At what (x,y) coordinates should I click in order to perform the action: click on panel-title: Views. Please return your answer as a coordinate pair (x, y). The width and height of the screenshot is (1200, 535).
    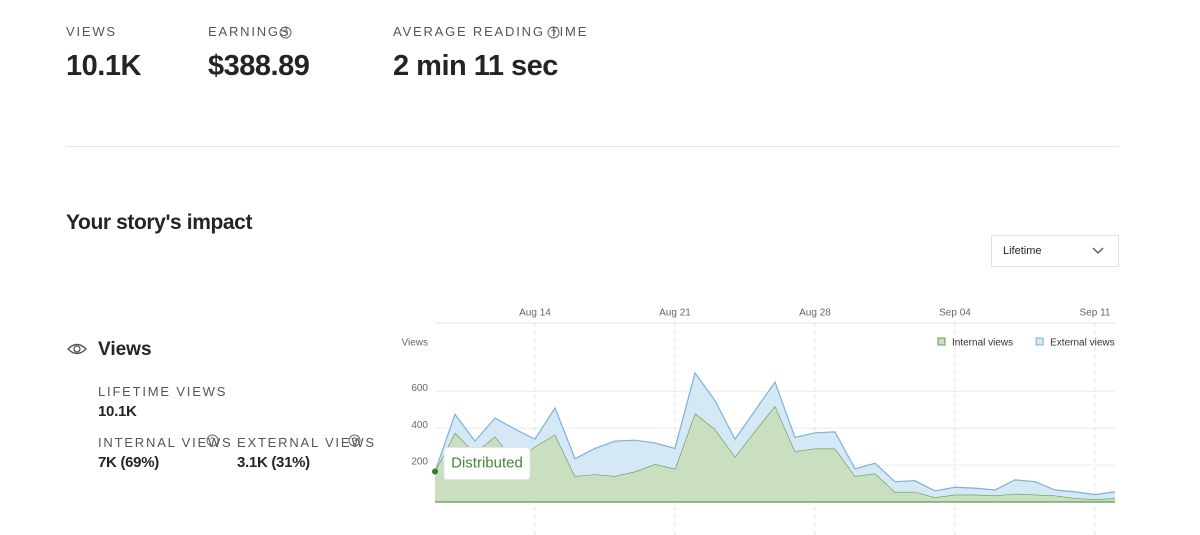
    Looking at the image, I should click on (125, 349).